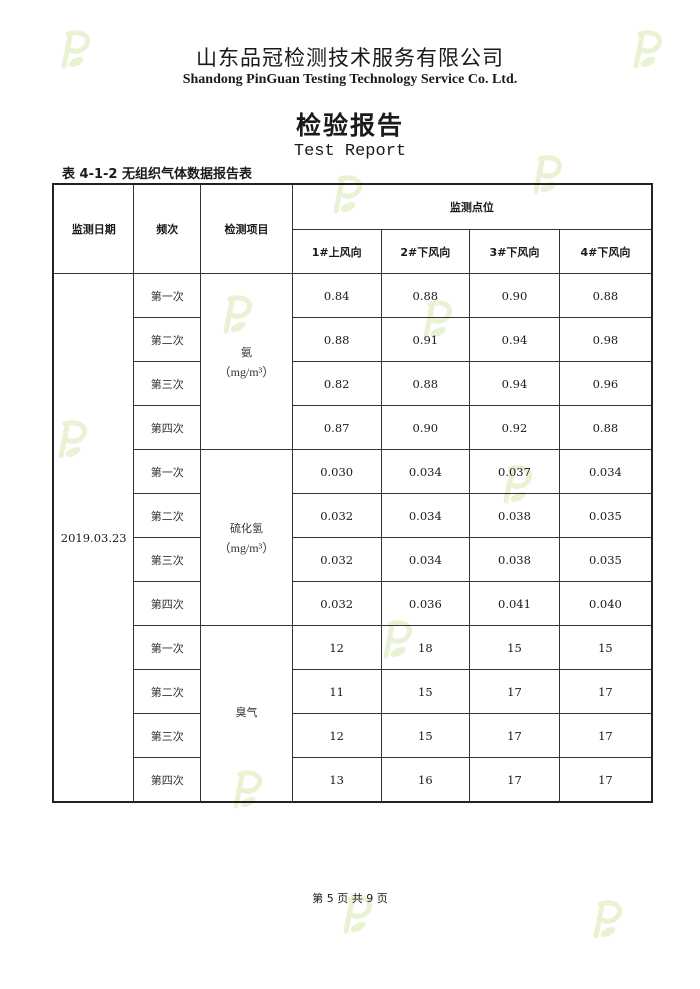  I want to click on value-cell: 0.96, so click(605, 383).